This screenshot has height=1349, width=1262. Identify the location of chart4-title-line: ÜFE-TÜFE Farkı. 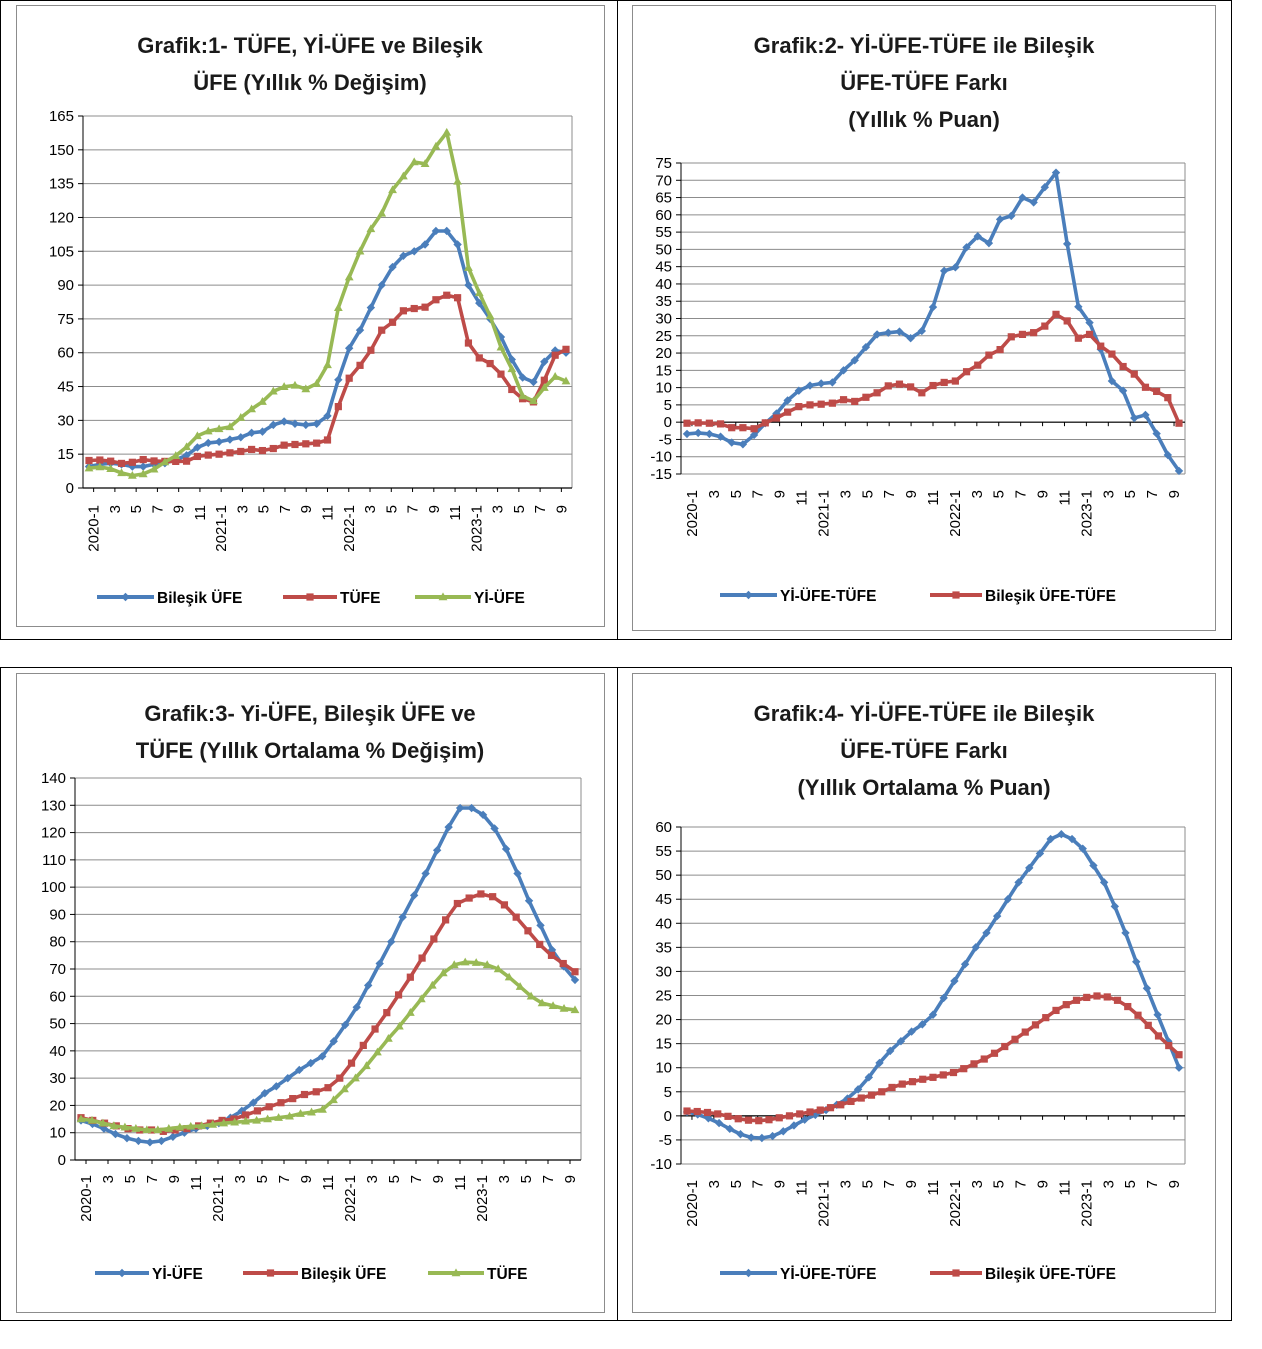
(923, 750).